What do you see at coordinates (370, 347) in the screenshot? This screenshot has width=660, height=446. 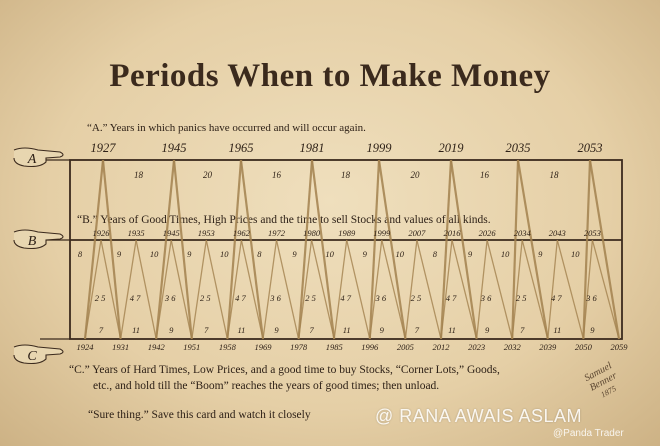 I see `hard-year: 1996` at bounding box center [370, 347].